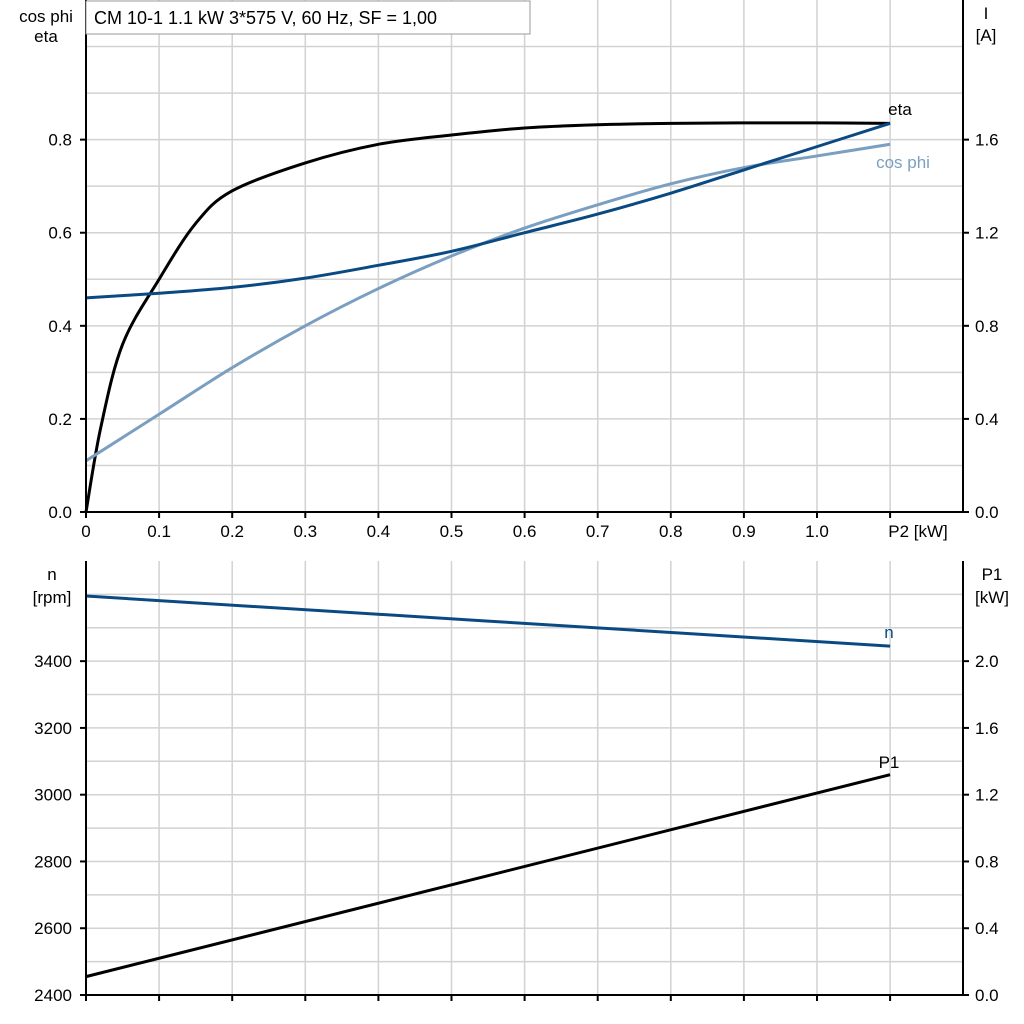  I want to click on bottom-left-ylabel-2: [rpm], so click(52, 597).